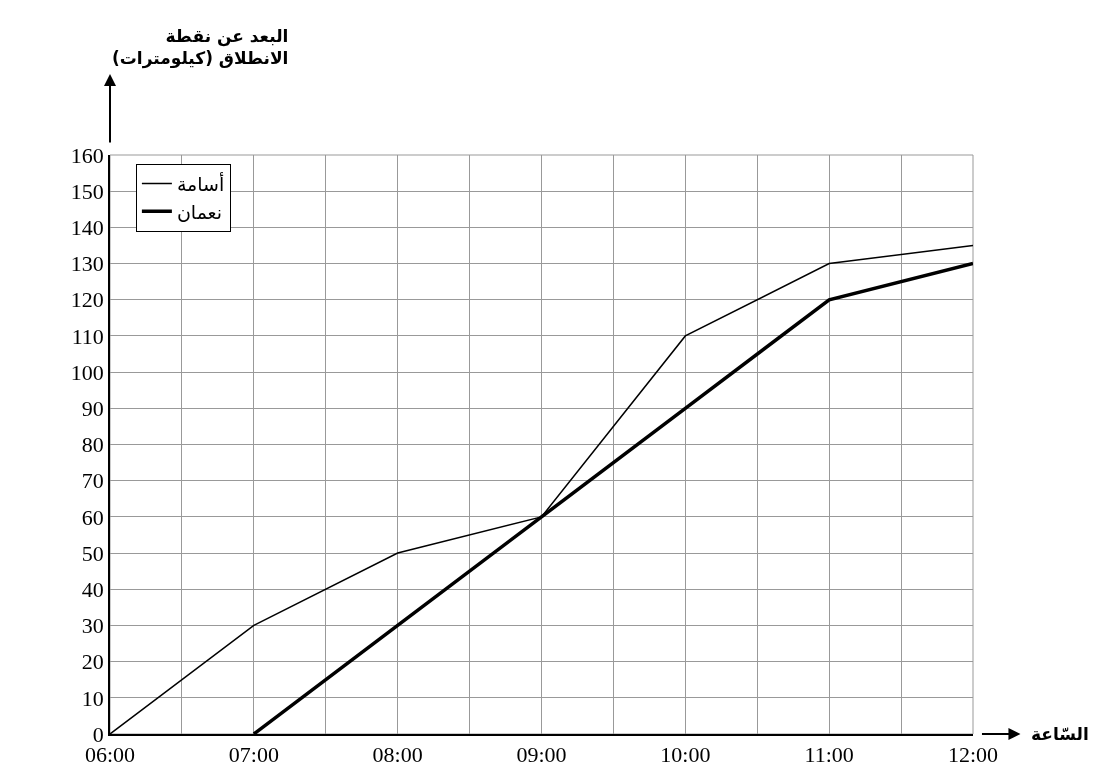 Image resolution: width=1108 pixels, height=784 pixels. Describe the element at coordinates (92, 589) in the screenshot. I see `y-tick-label: 40` at that location.